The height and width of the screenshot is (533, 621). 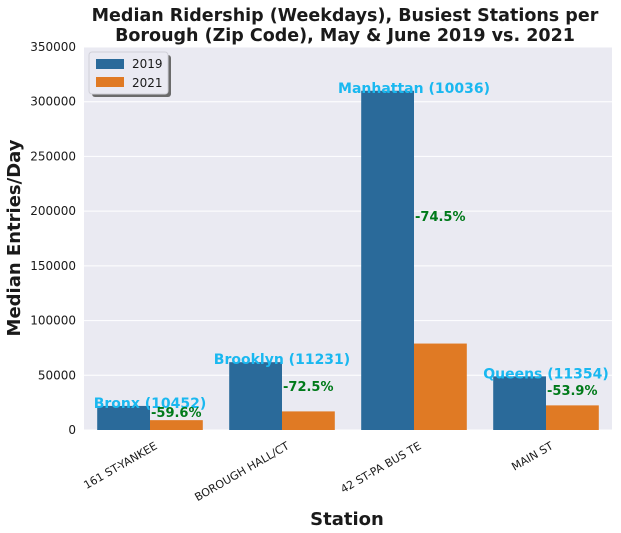 What do you see at coordinates (57, 375) in the screenshot?
I see `y-tick-label: 50000` at bounding box center [57, 375].